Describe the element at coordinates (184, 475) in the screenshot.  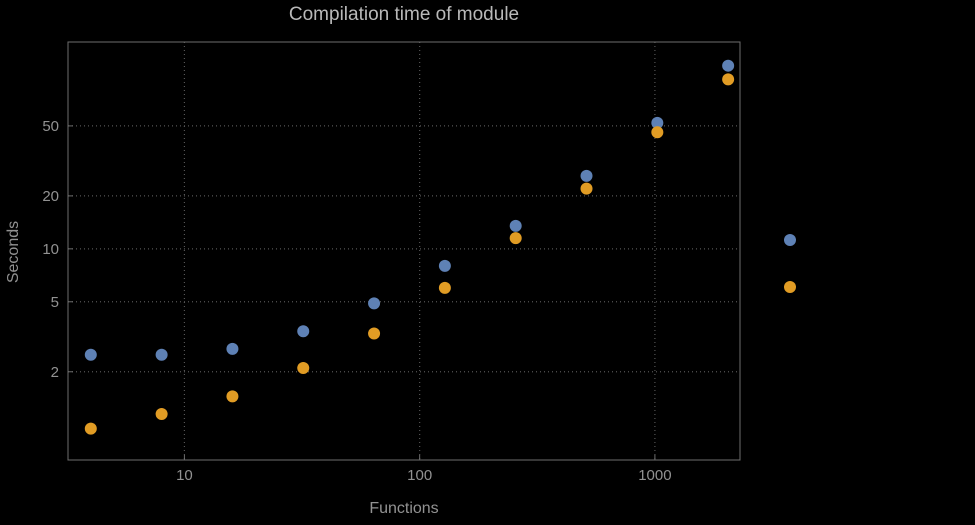
I see `x-tick-label: 10` at that location.